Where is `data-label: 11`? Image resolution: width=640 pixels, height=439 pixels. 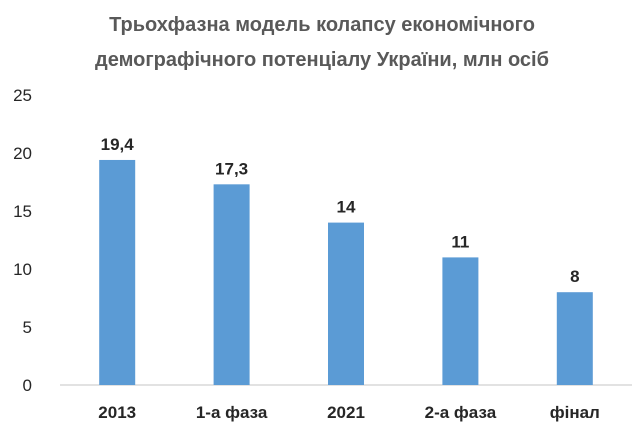 data-label: 11 is located at coordinates (460, 241).